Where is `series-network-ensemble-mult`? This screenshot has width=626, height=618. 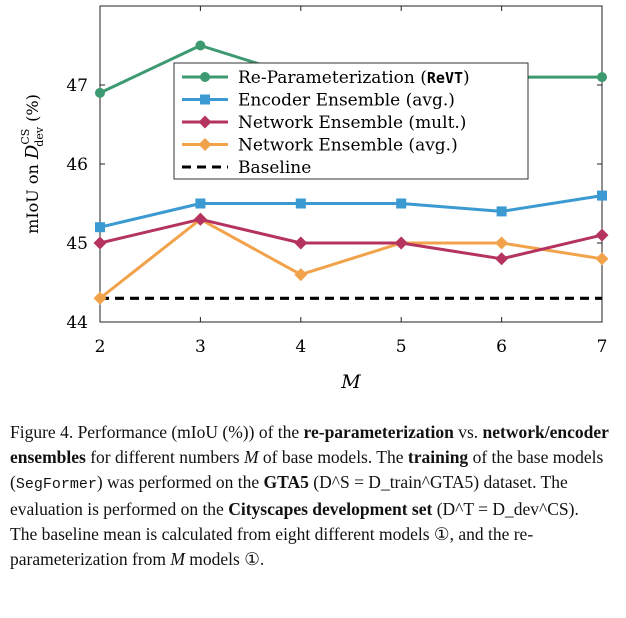
series-network-ensemble-mult is located at coordinates (351, 239).